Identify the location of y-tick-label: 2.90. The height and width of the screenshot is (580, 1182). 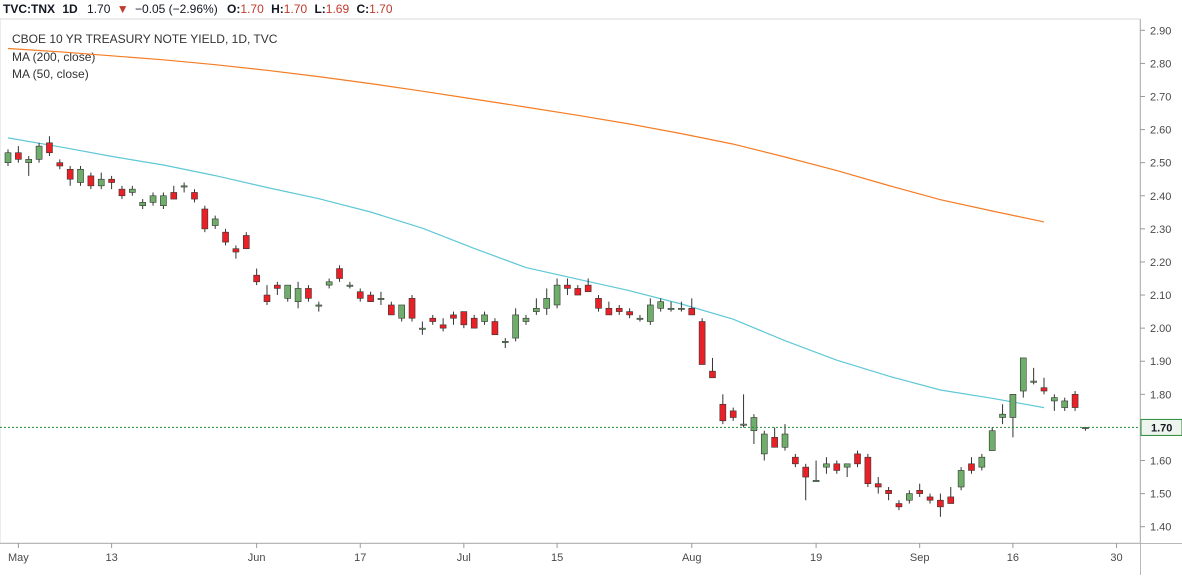
(1160, 31).